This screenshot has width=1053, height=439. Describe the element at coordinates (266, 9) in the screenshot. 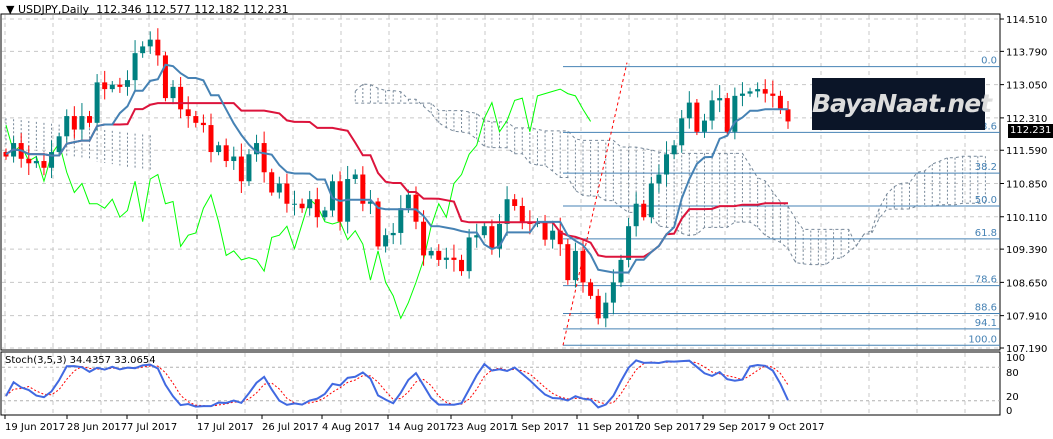

I see `ohlc-close: 112.231` at that location.